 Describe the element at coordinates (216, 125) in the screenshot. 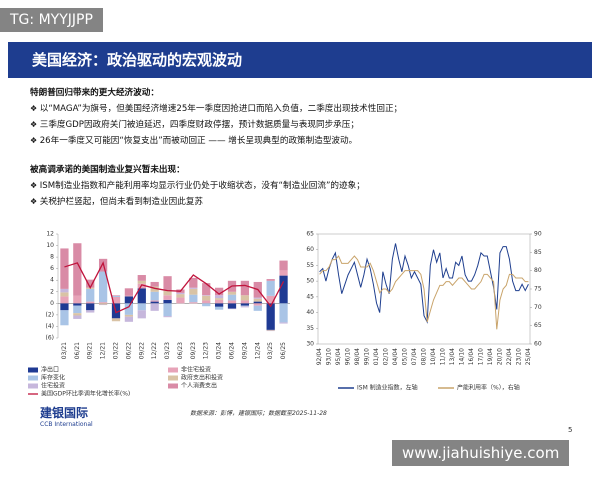

I see `bullet: 三季度GDP因政府关门被迫延迟，四季度财政停摆，预计数据质量与表现同步承压；` at that location.